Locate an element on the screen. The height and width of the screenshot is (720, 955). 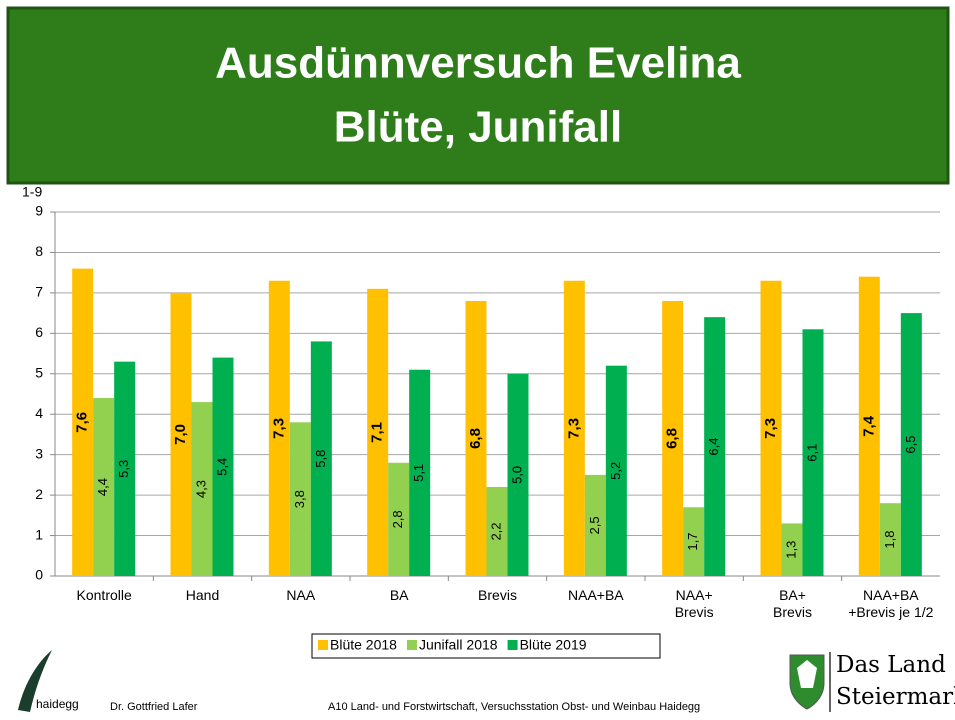
data-label: 5,0 is located at coordinates (516, 475).